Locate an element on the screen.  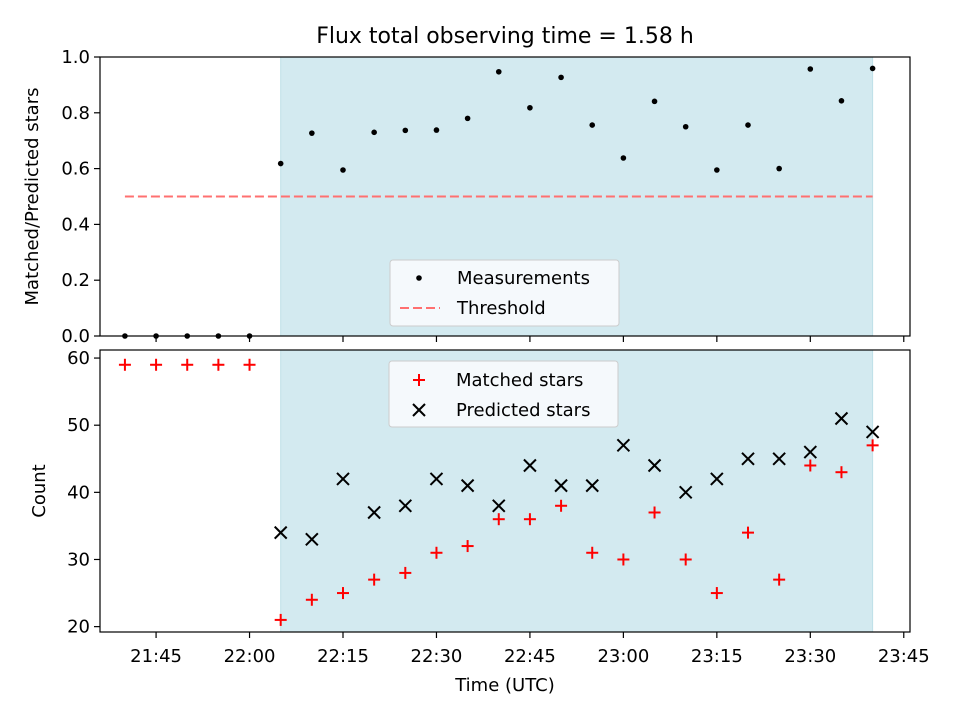
bottom-legend-box is located at coordinates (503, 394).